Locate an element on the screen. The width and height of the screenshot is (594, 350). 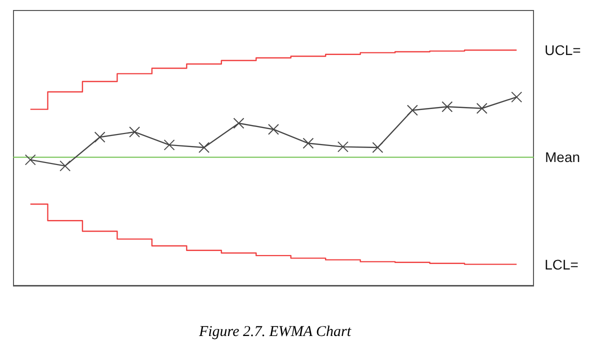
series-label: UCL= is located at coordinates (562, 50).